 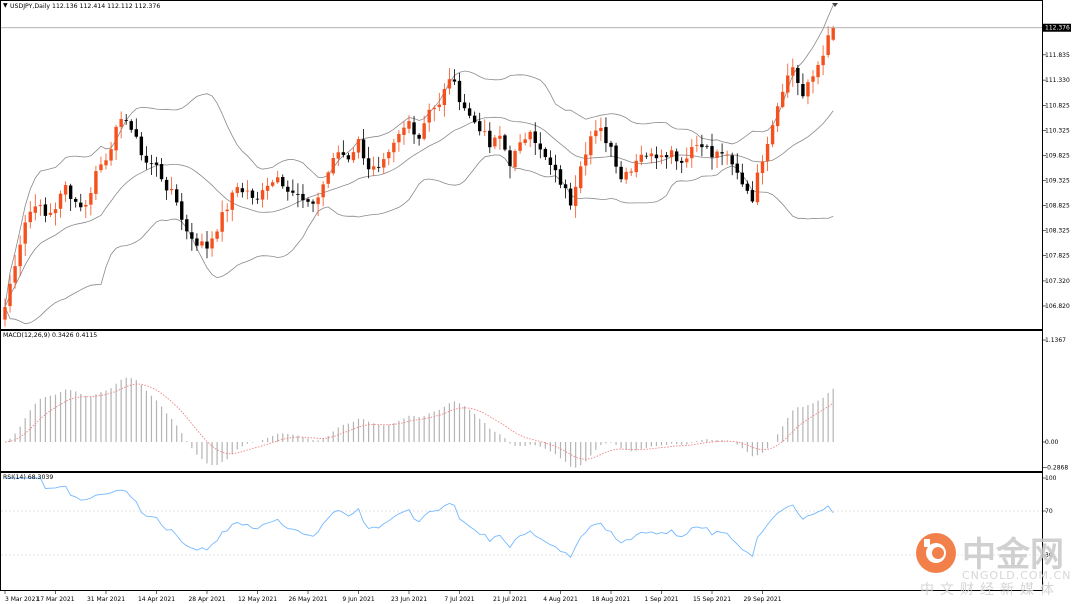 I want to click on date-tick-label: 26 May 2021, so click(x=307, y=599).